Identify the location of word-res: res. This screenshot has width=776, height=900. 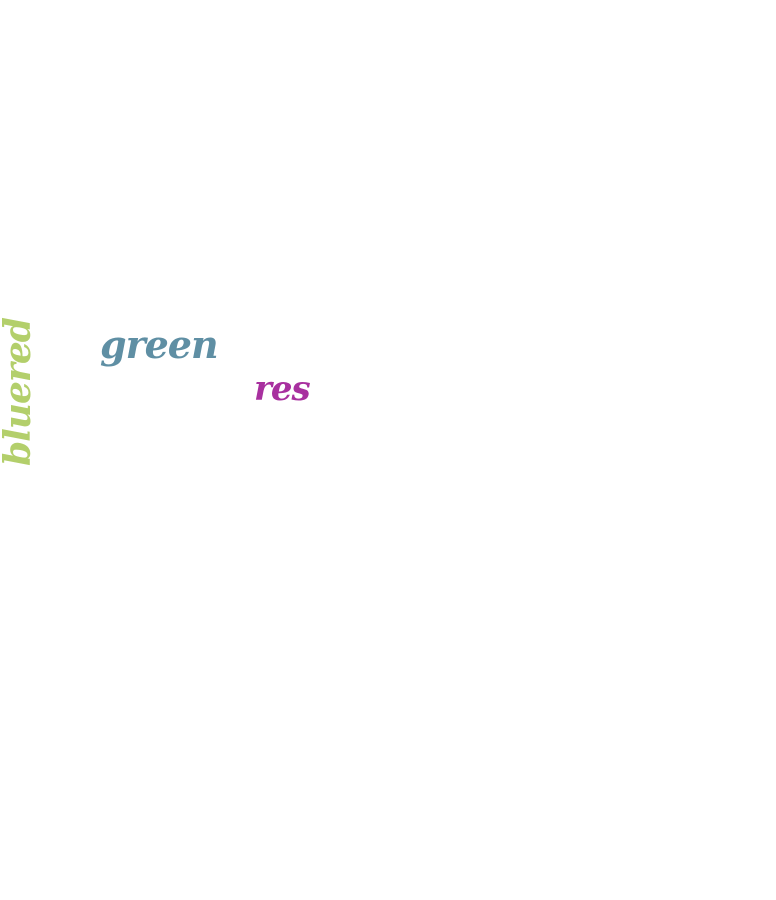
(282, 389).